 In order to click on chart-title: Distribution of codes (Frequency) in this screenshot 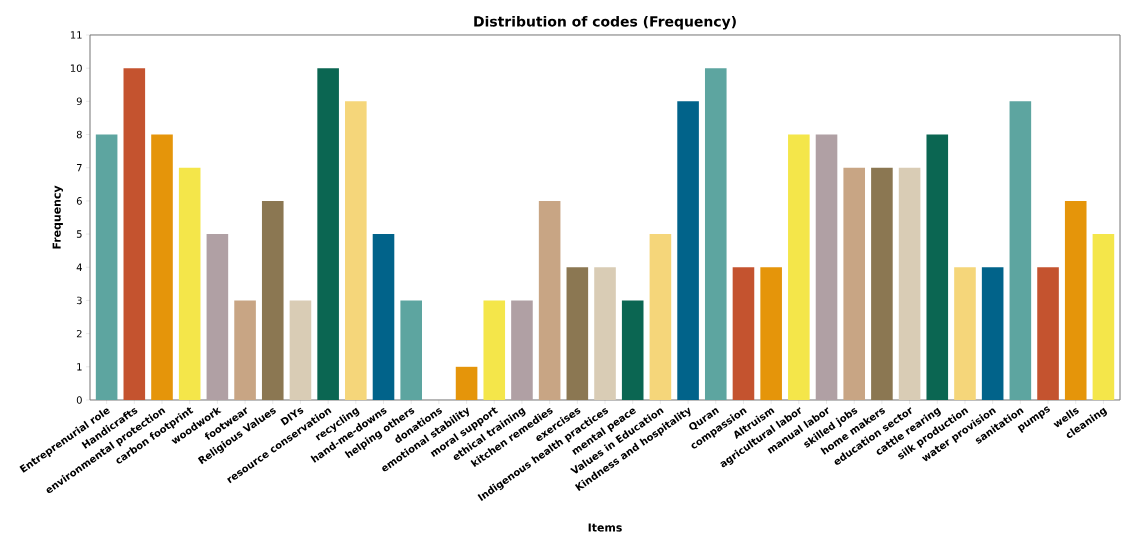, I will do `click(605, 22)`.